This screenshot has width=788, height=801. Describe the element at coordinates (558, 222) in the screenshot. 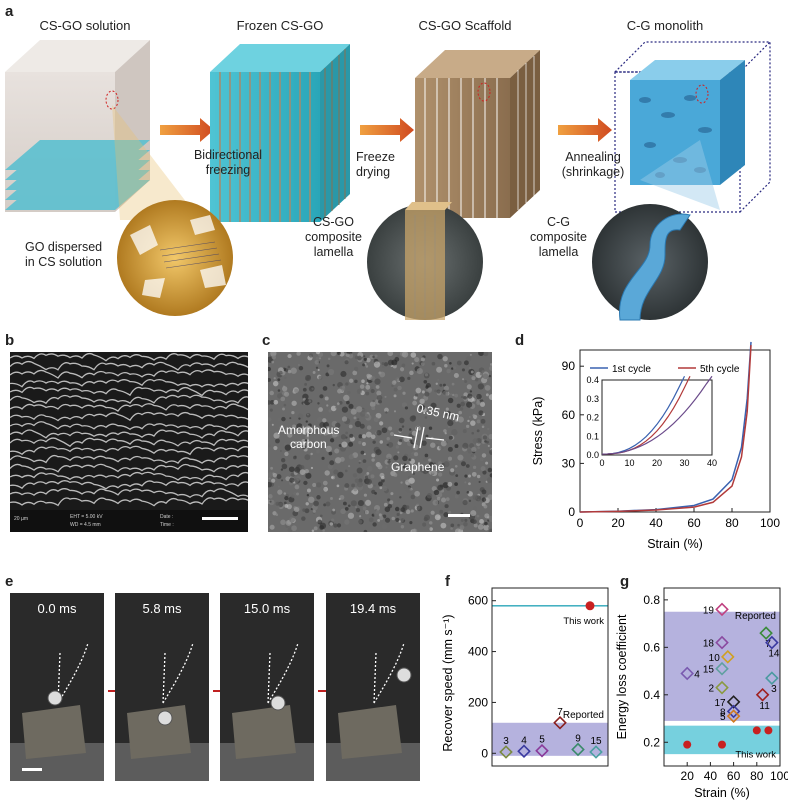

I see `inset3-line1: C-G` at that location.